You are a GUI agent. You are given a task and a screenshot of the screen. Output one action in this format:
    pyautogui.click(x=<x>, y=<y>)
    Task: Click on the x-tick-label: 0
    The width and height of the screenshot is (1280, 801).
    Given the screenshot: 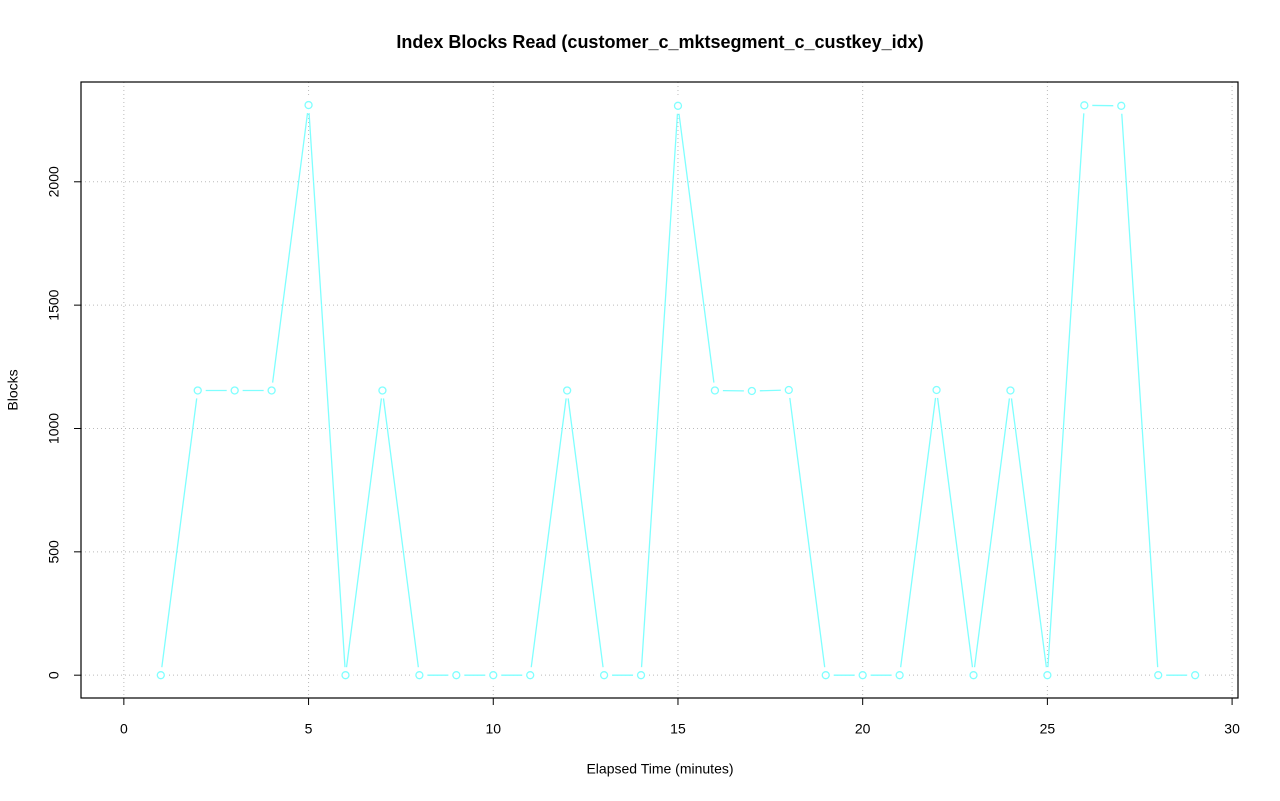 What is the action you would take?
    pyautogui.click(x=124, y=729)
    